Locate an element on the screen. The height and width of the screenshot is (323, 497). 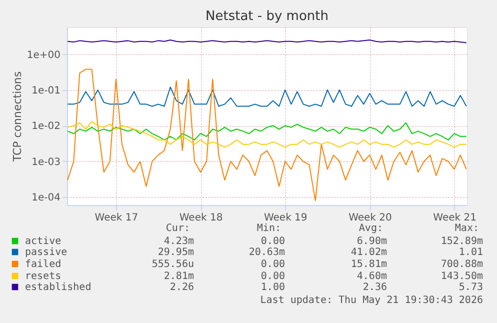
text: Max: is located at coordinates (466, 228).